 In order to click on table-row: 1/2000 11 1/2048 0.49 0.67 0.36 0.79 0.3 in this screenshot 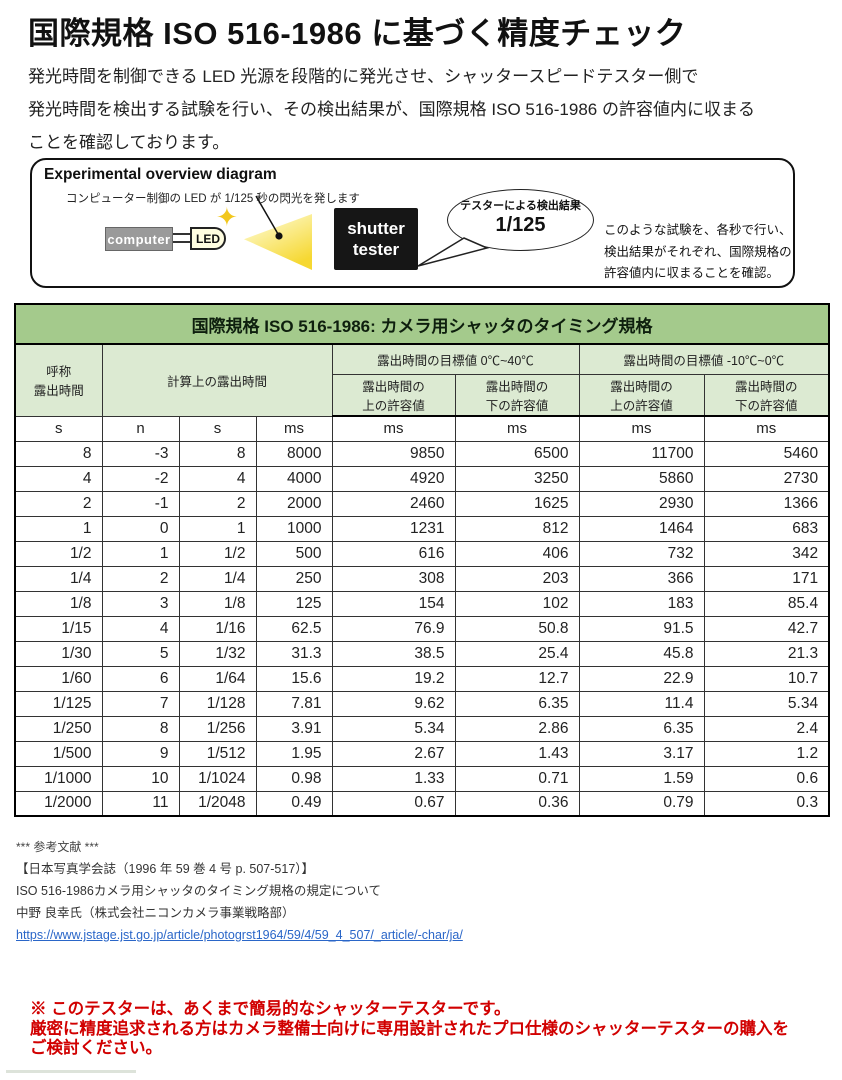, I will do `click(422, 803)`.